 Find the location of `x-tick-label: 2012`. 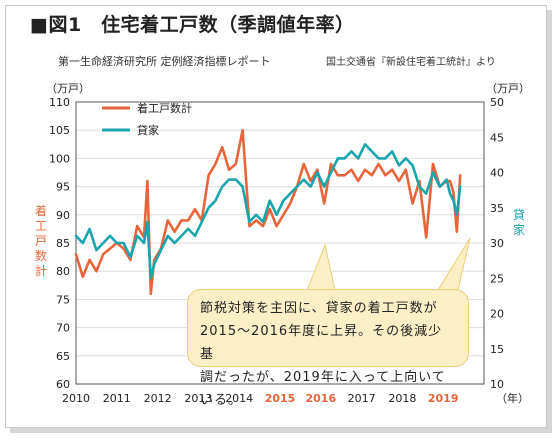

x-tick-label: 2012 is located at coordinates (158, 398).